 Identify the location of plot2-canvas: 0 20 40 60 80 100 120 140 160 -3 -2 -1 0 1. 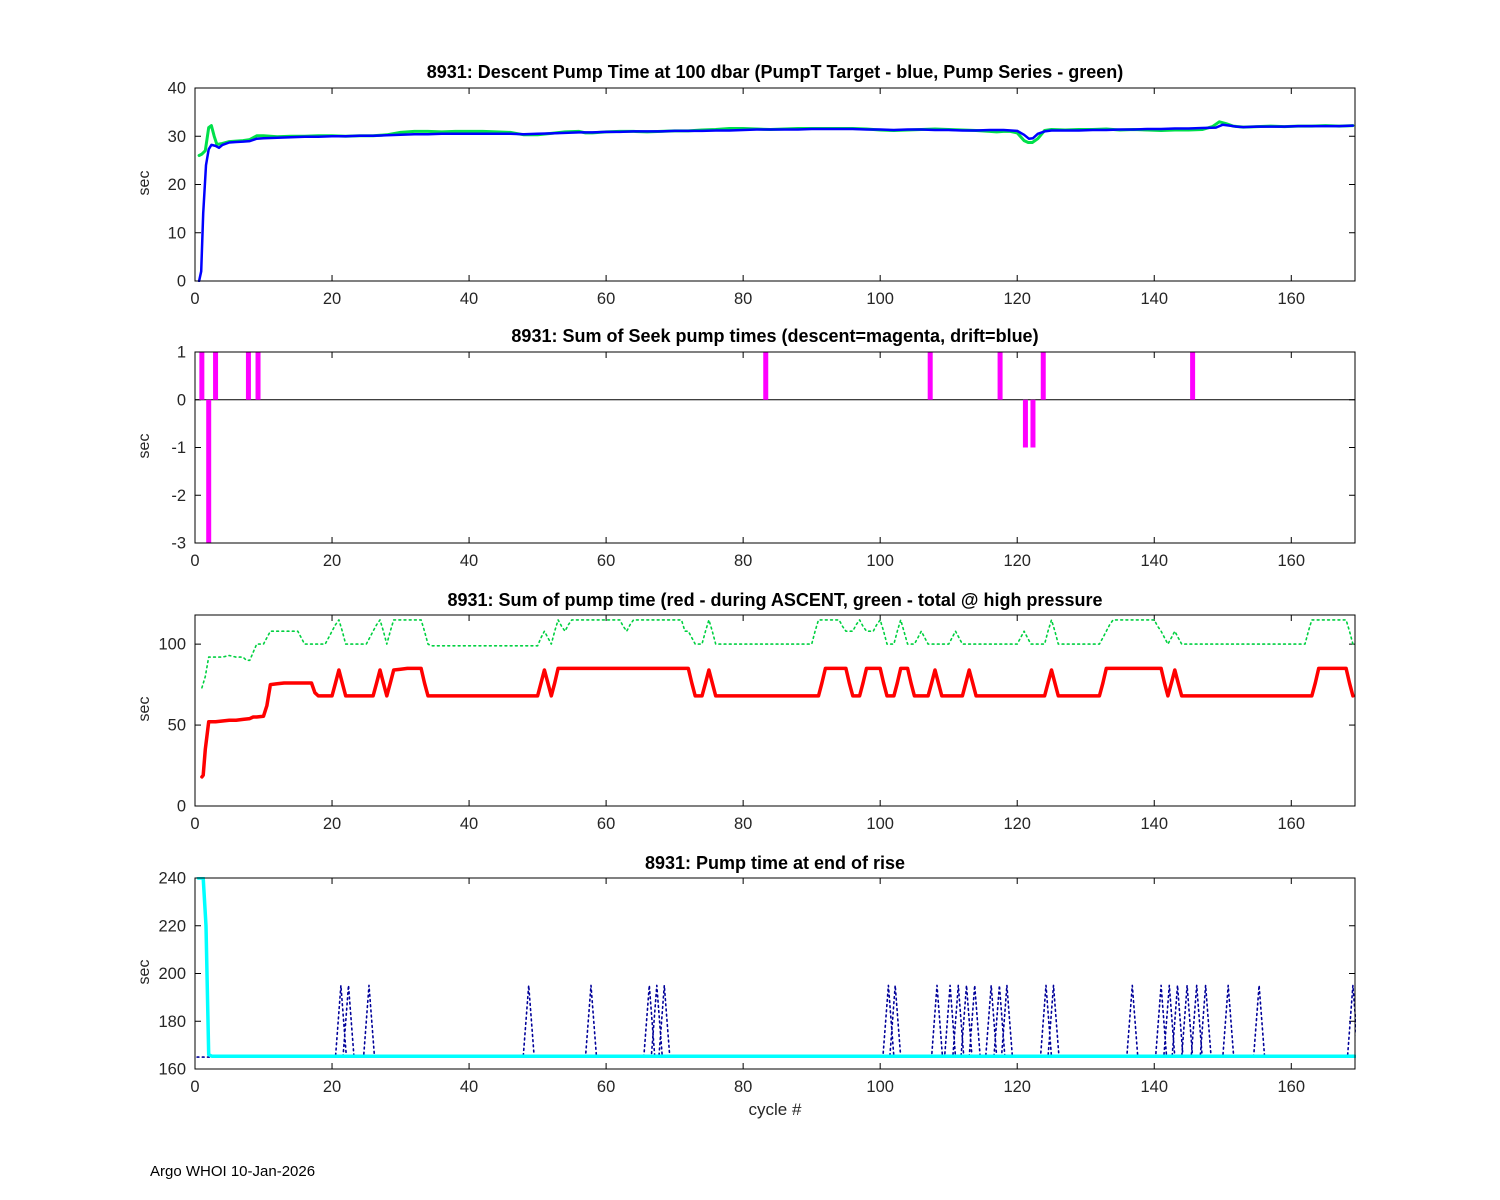
(763, 457).